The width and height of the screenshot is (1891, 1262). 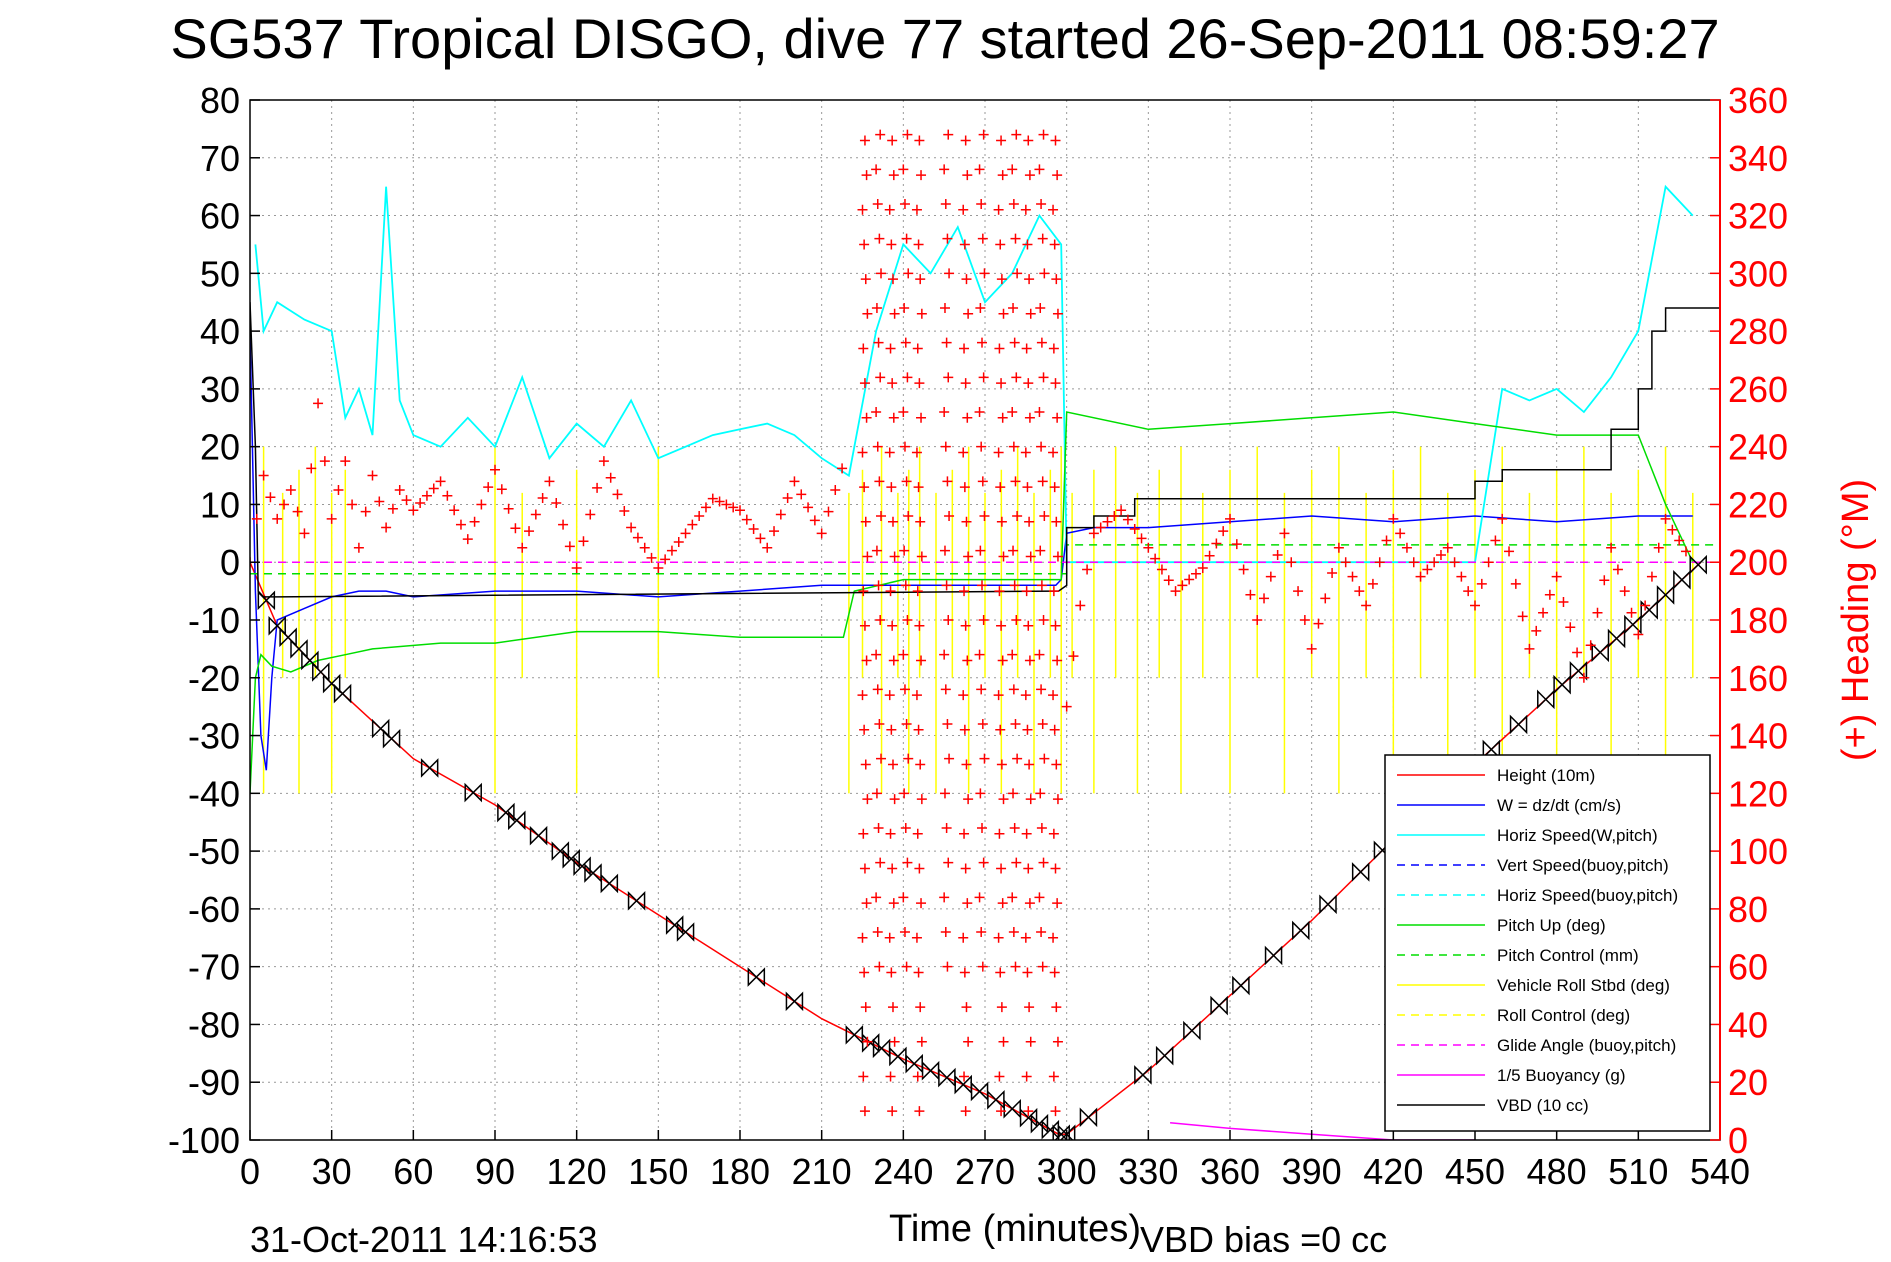 What do you see at coordinates (1583, 985) in the screenshot?
I see `legend-label-roll: Vehicle Roll Stbd (deg)` at bounding box center [1583, 985].